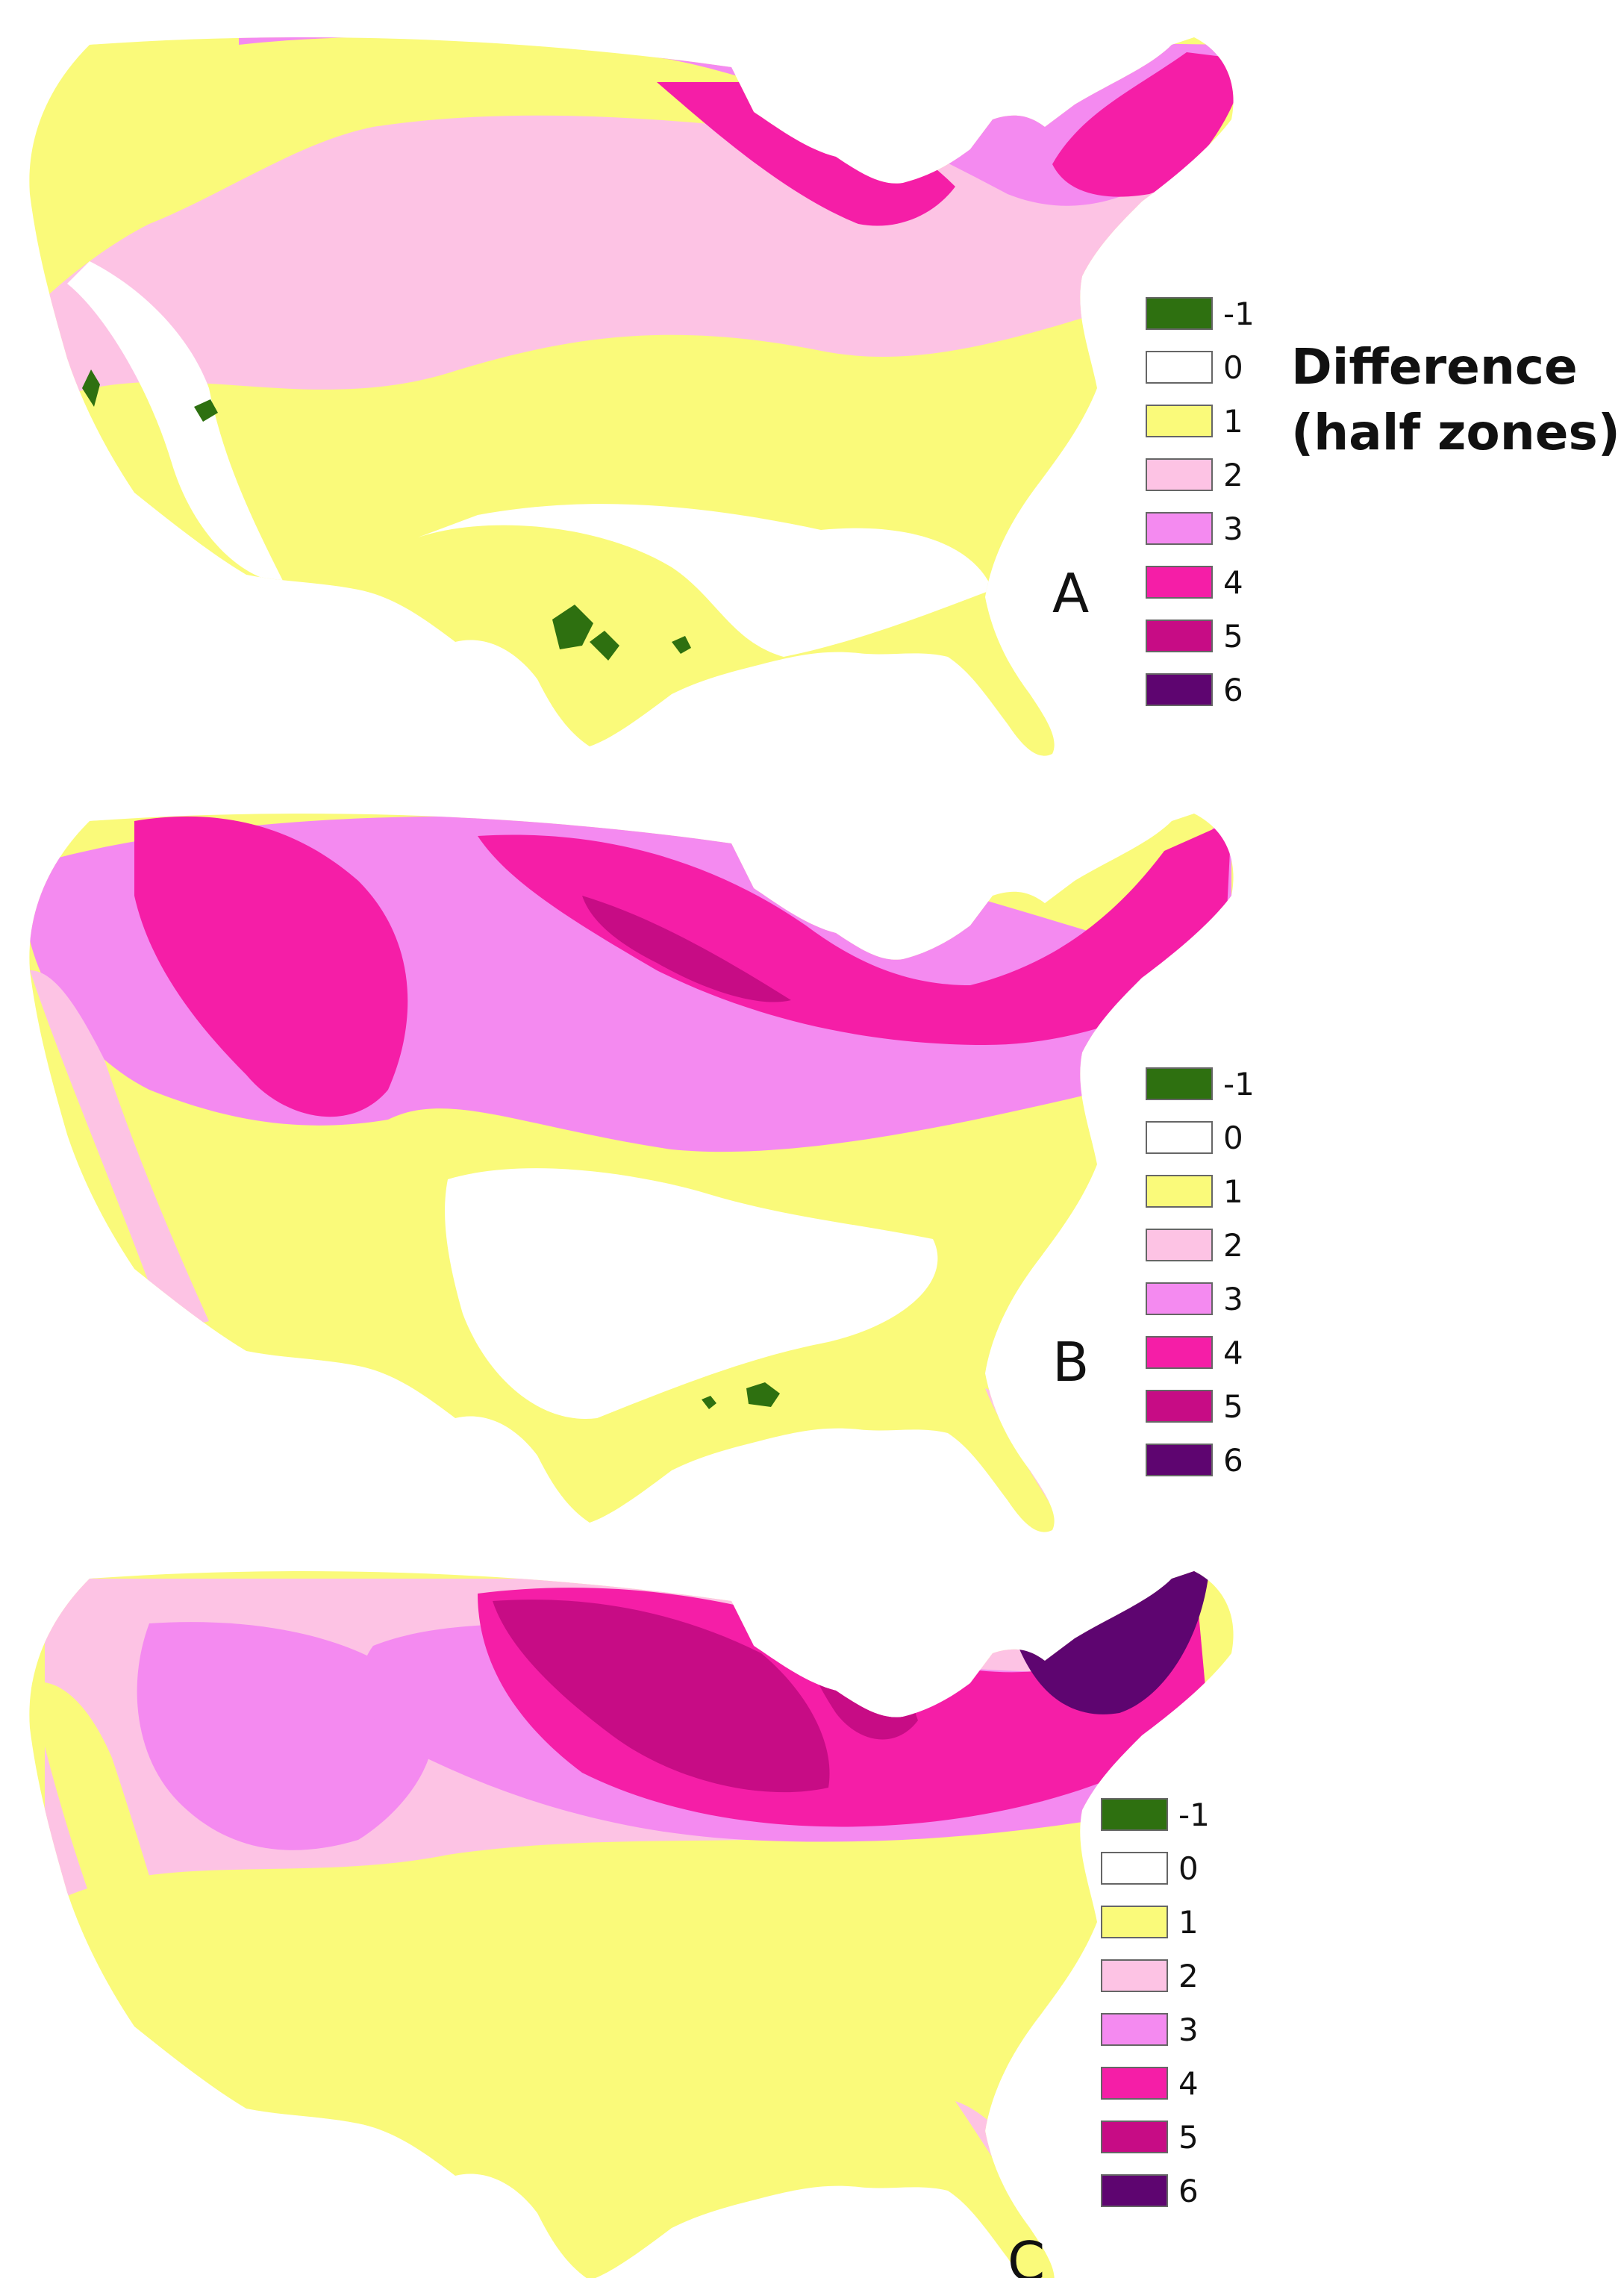 The width and height of the screenshot is (1624, 2278). Describe the element at coordinates (1455, 400) in the screenshot. I see `legend-title: Difference (half zones)` at that location.